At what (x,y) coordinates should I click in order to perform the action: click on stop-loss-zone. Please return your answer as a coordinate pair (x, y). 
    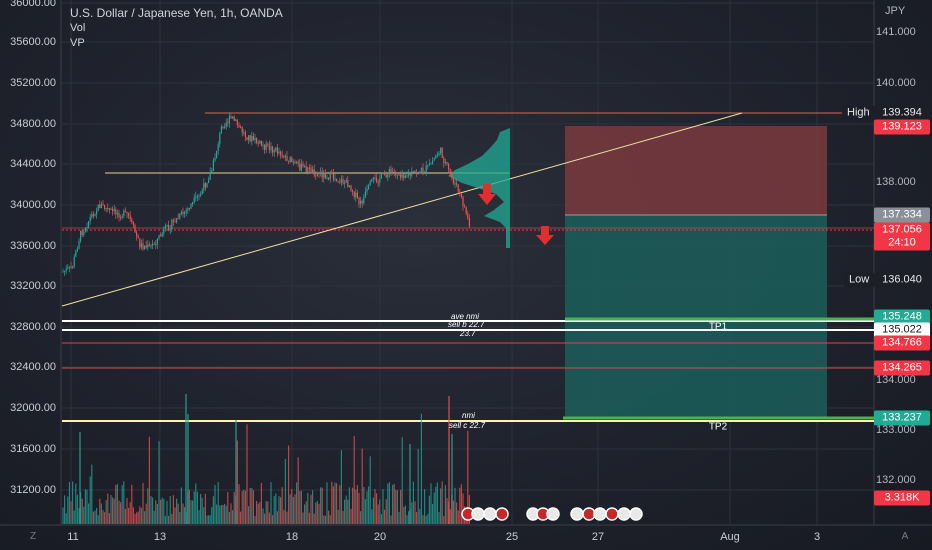
    Looking at the image, I should click on (696, 170).